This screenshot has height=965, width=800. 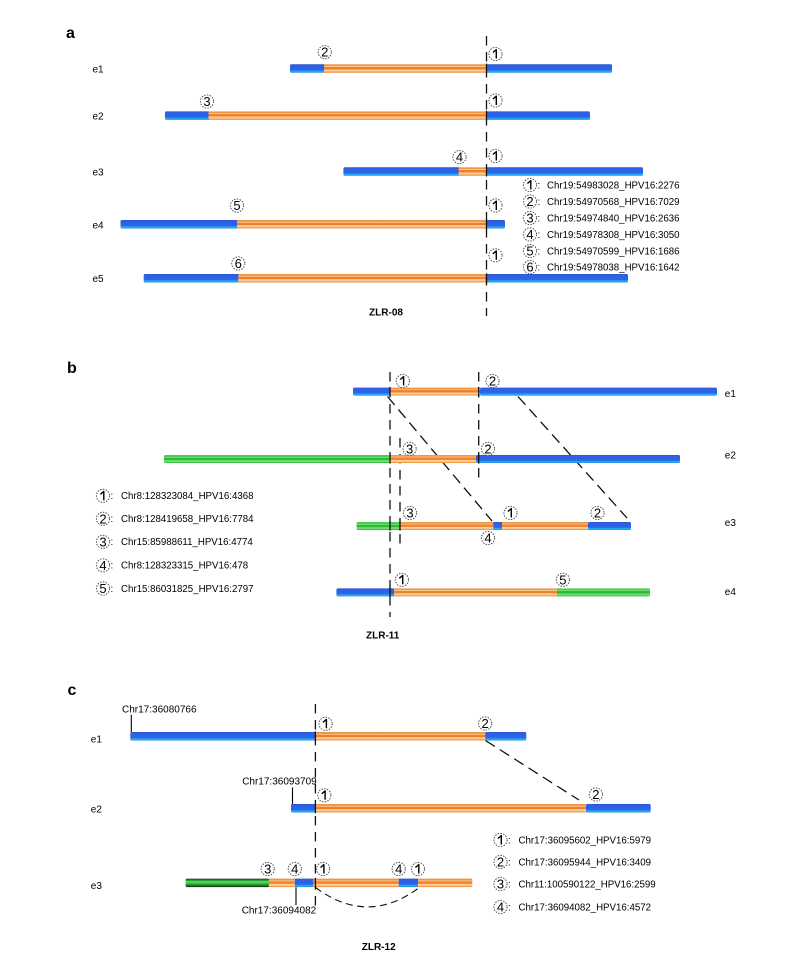 What do you see at coordinates (184, 566) in the screenshot?
I see `svg-text: Chr8:128323315_HPV16:478` at bounding box center [184, 566].